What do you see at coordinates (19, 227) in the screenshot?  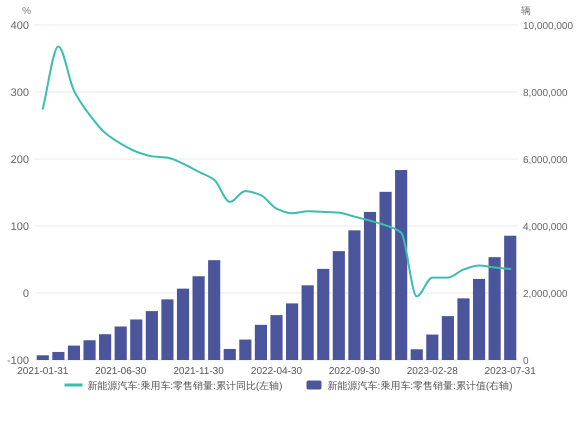 I see `y-tick-label: 100` at bounding box center [19, 227].